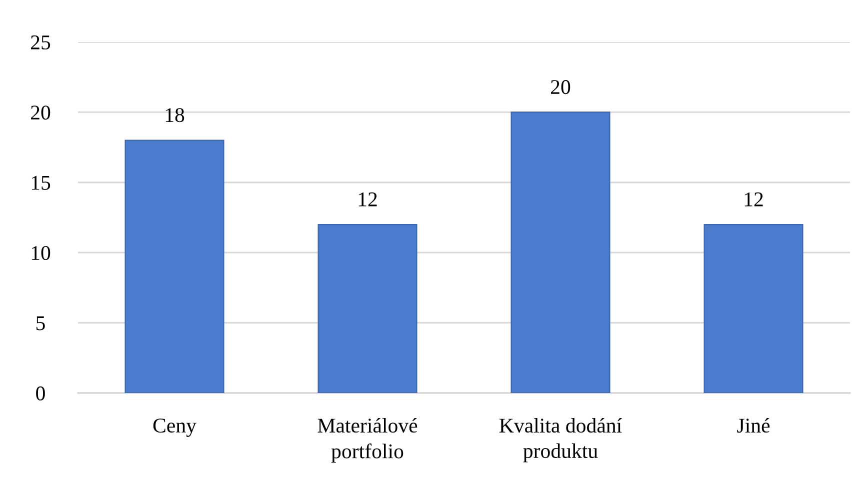 This screenshot has height=482, width=867. What do you see at coordinates (40, 42) in the screenshot?
I see `y-tick-label: 25` at bounding box center [40, 42].